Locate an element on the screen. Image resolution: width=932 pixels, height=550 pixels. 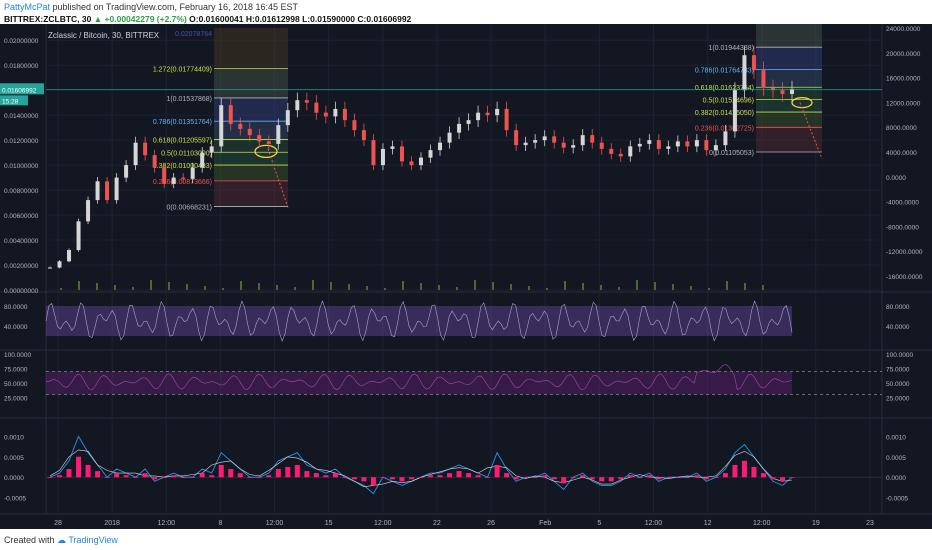
price-tick-label: 0.00800000 is located at coordinates (21, 191).